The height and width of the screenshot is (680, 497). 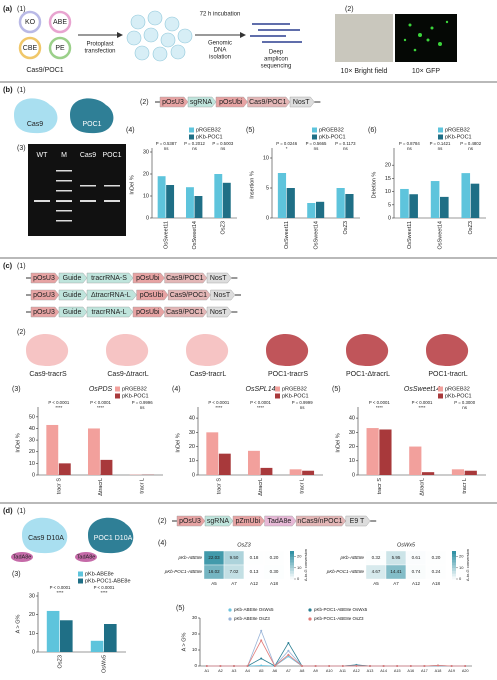 What do you see at coordinates (396, 583) in the screenshot?
I see `column-label: A7` at bounding box center [396, 583].